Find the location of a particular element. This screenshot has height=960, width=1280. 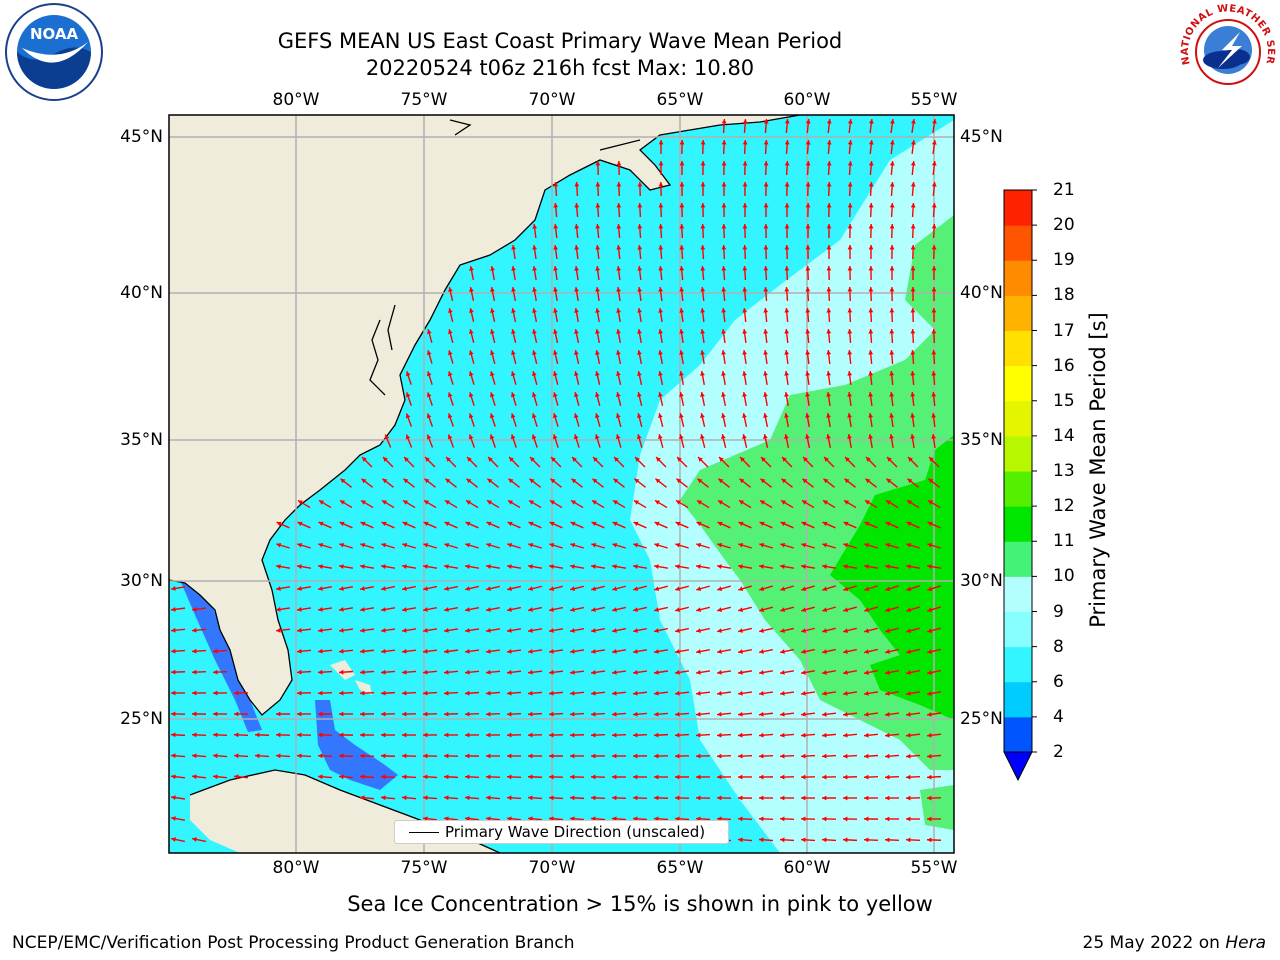

lat-label-right-30: 30°N is located at coordinates (981, 581).